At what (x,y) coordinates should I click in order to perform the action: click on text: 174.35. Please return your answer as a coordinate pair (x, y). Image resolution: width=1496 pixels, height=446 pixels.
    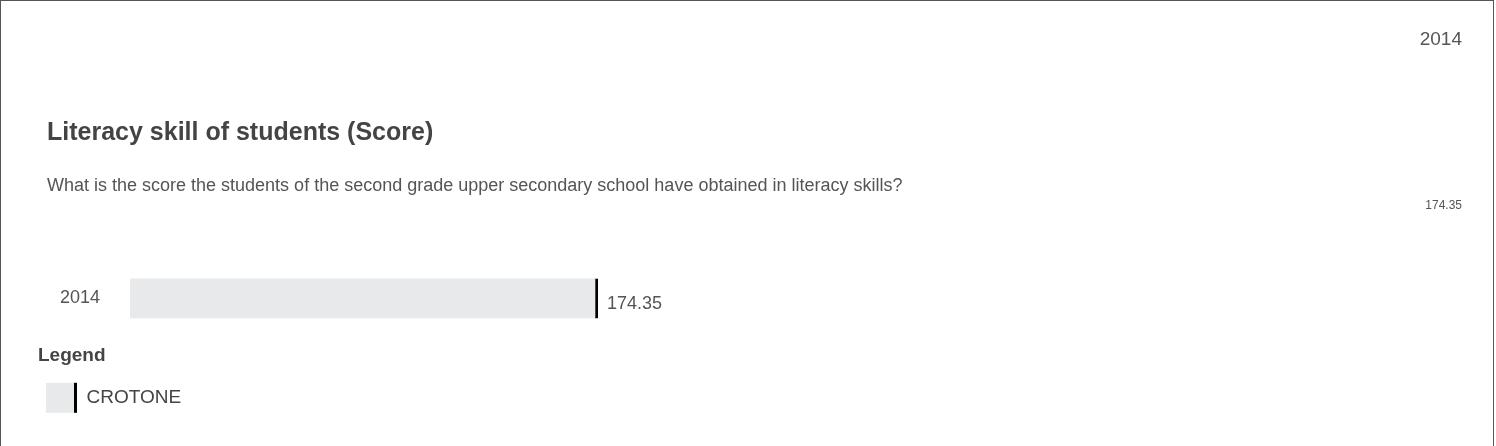
    Looking at the image, I should click on (1443, 205).